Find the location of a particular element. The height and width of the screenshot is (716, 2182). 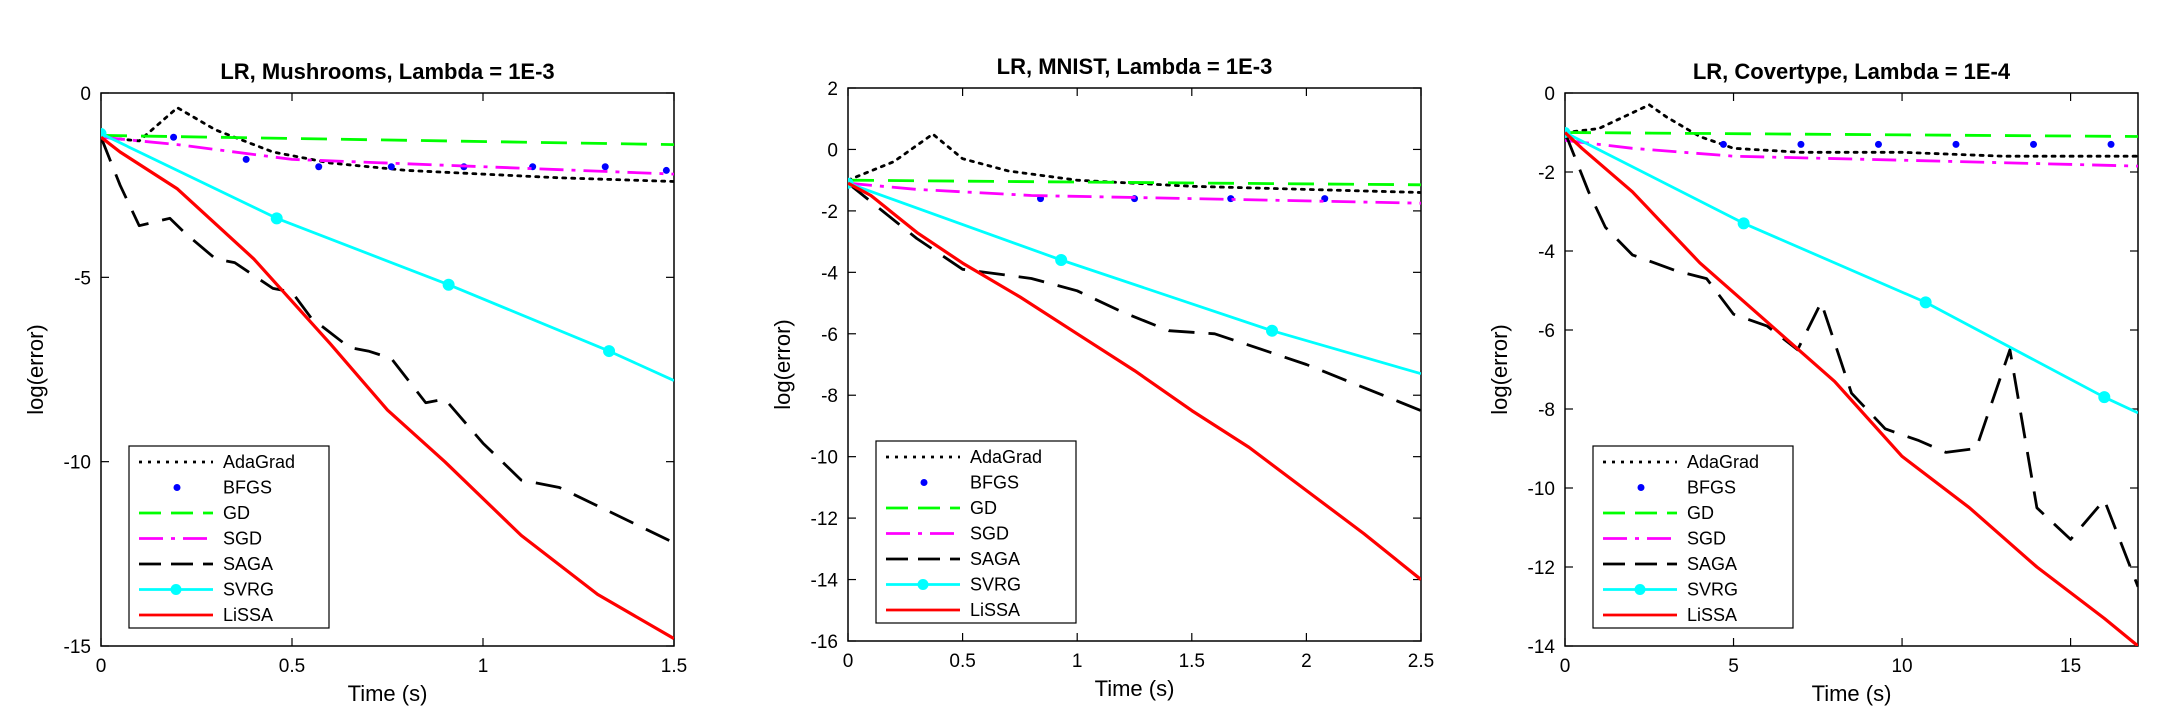

series-saga-line is located at coordinates (1134, 297).